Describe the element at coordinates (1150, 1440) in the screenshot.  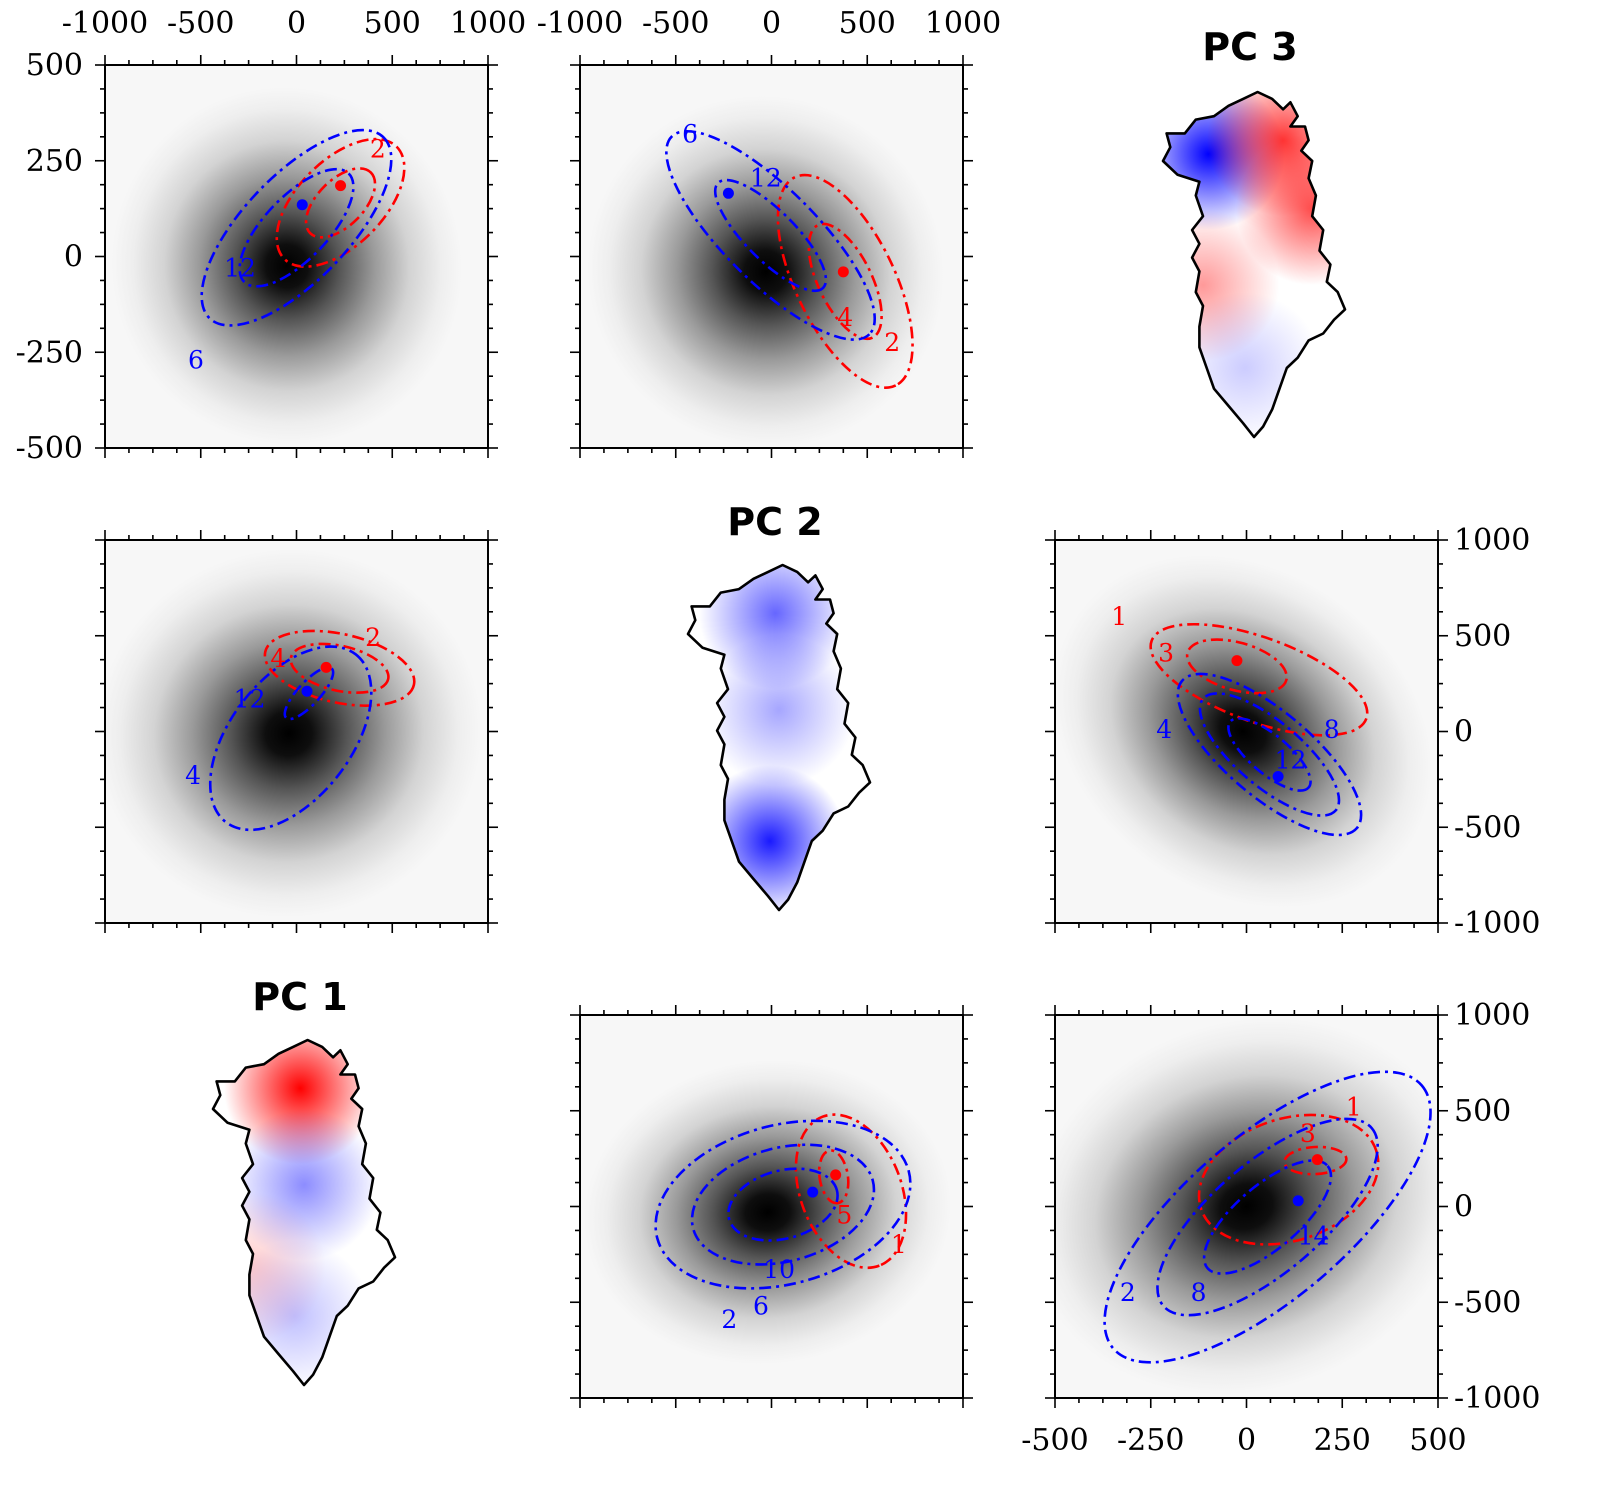
I see `x-tick-label: -250` at that location.